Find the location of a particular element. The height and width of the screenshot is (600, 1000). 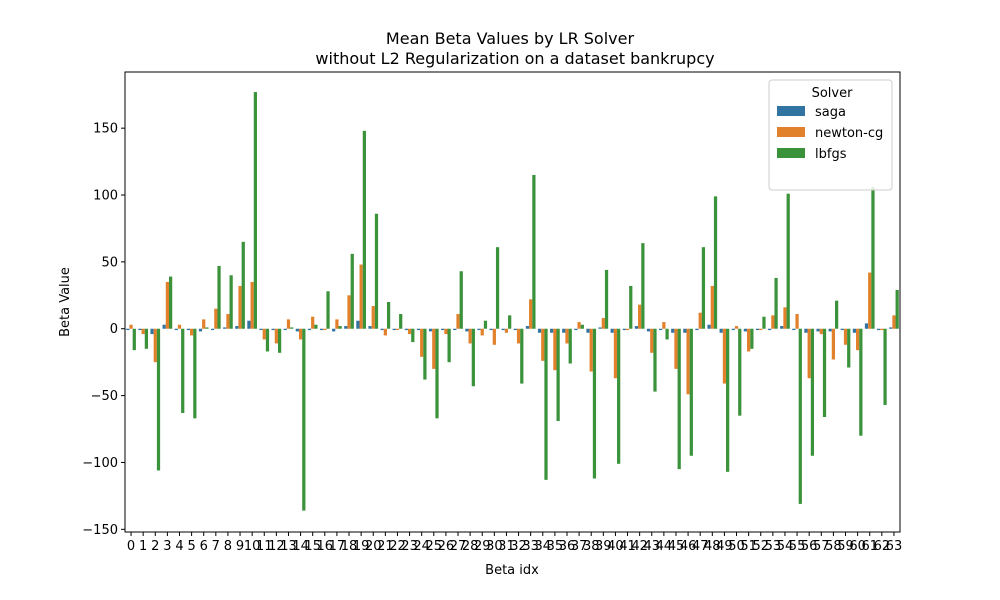

legend-swatch-saga is located at coordinates (791, 111).